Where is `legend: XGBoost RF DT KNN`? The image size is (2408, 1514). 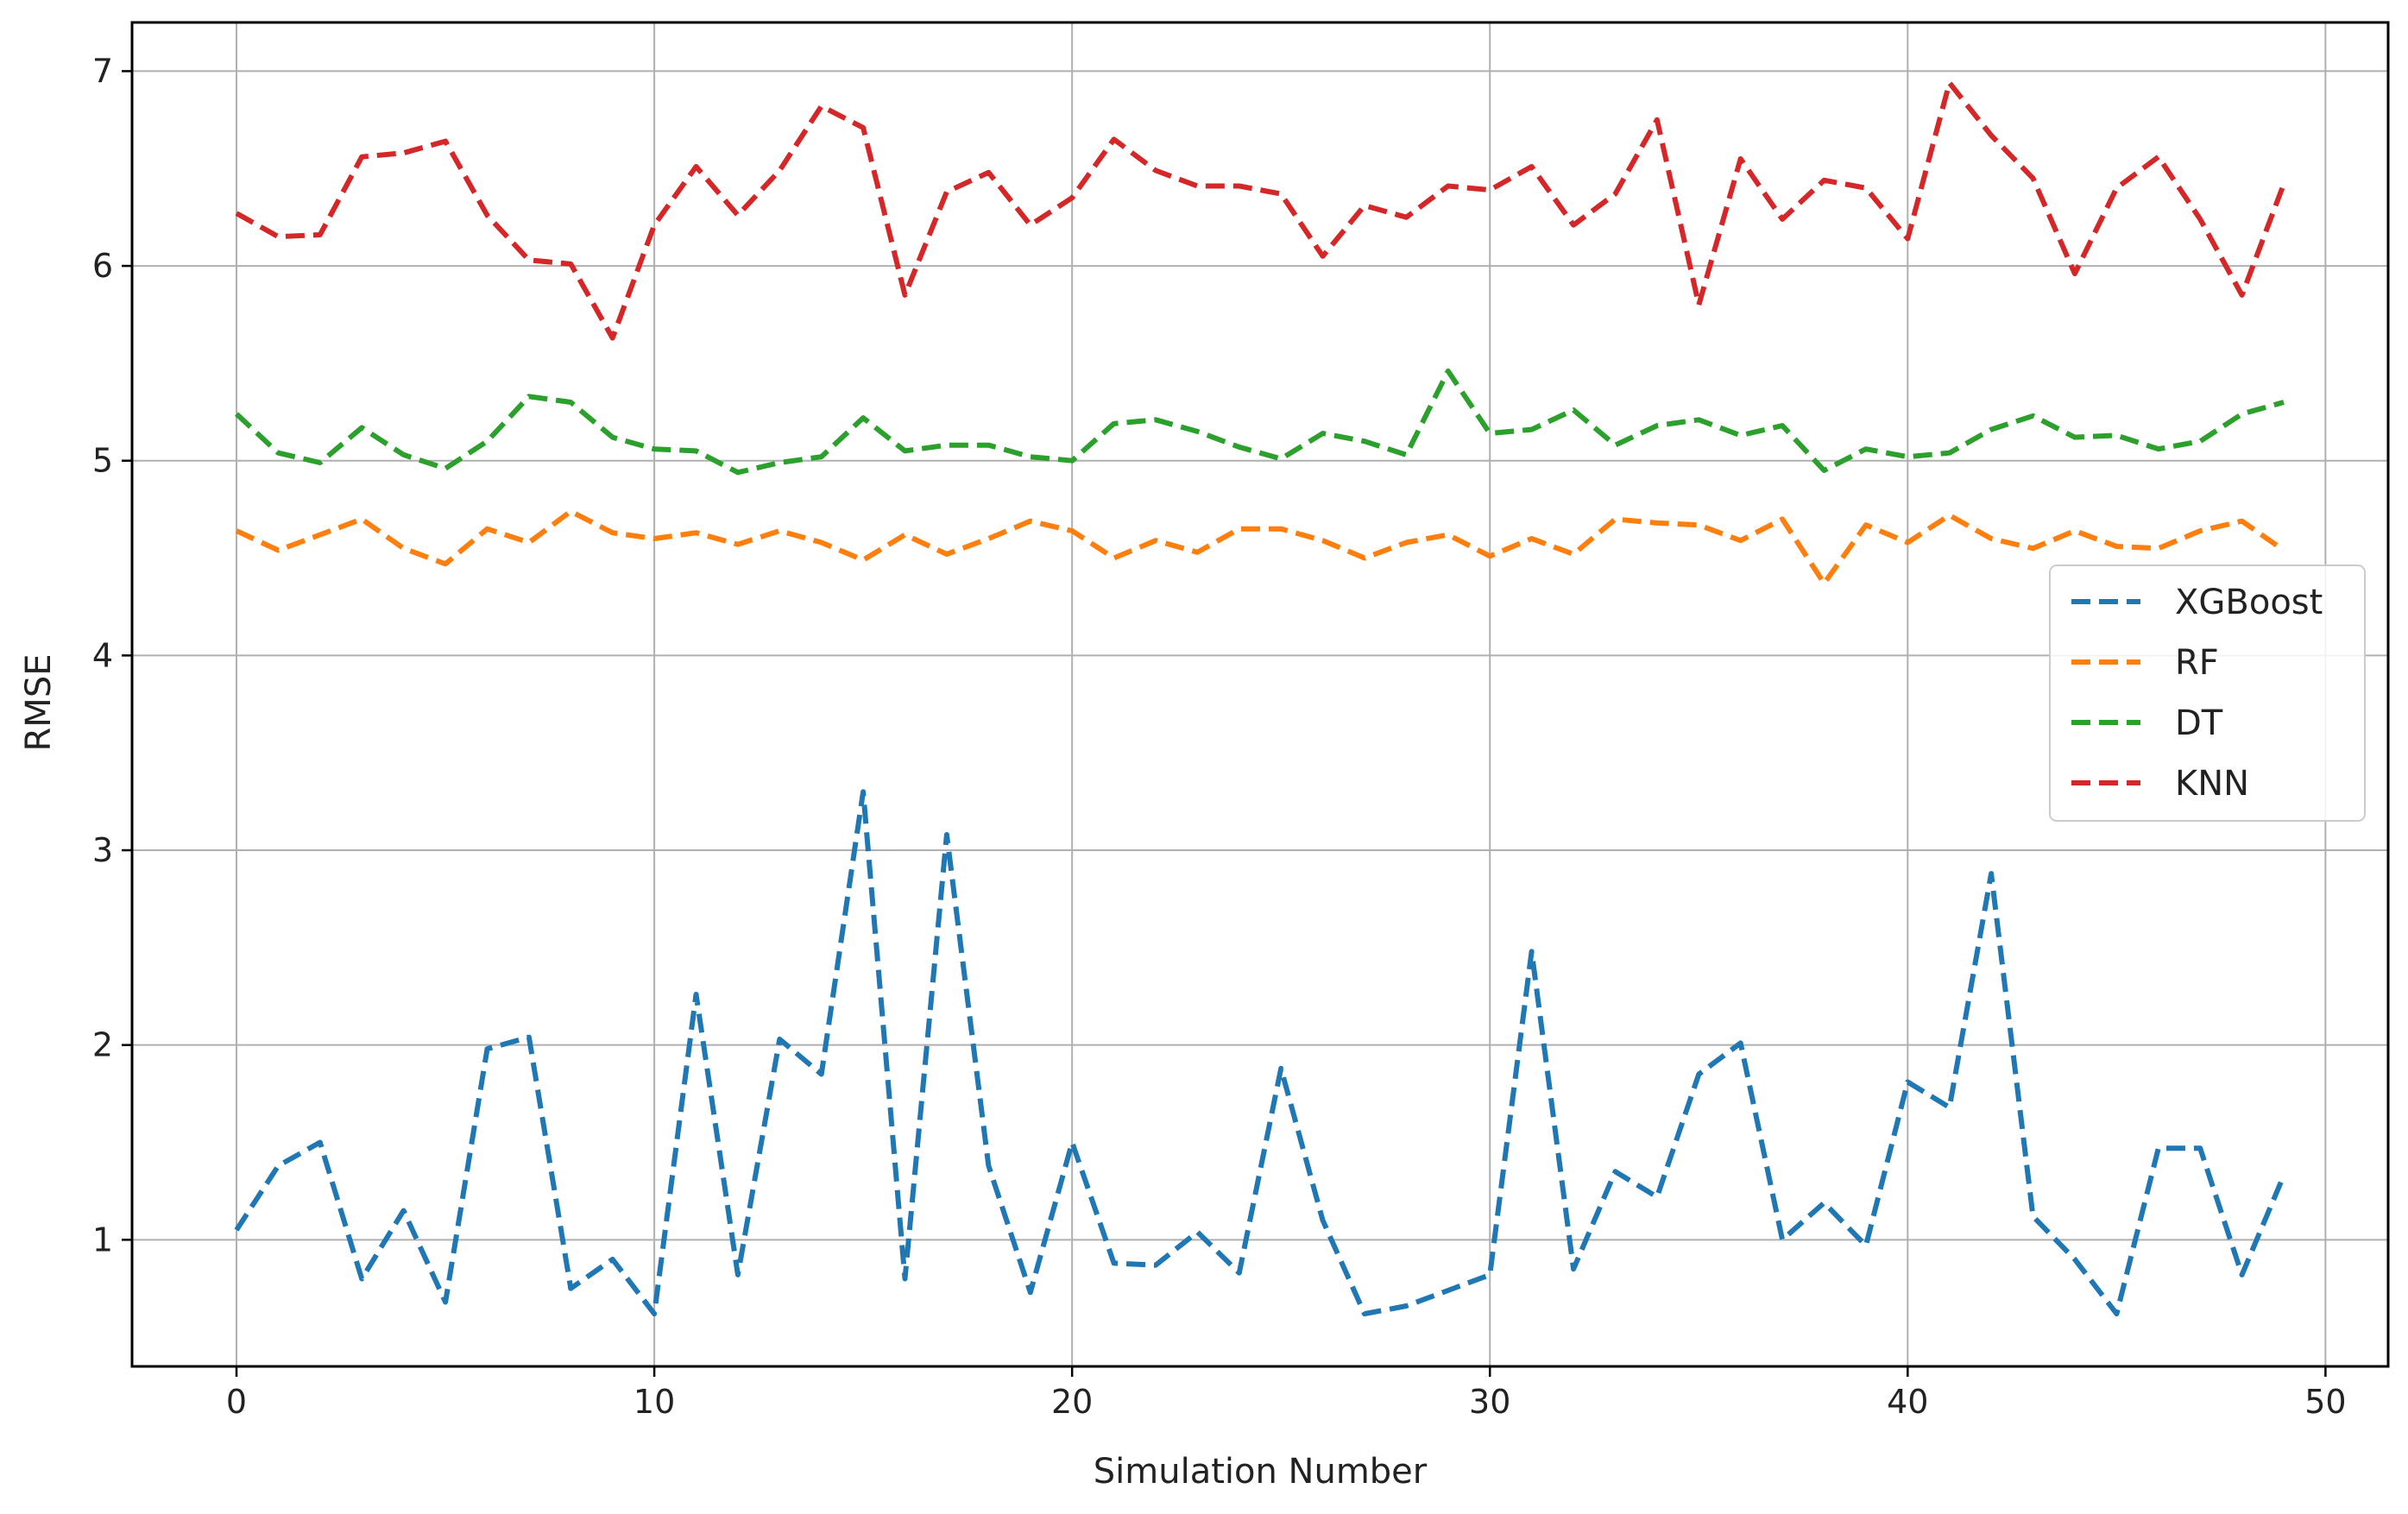
legend: XGBoost RF DT KNN is located at coordinates (2207, 693).